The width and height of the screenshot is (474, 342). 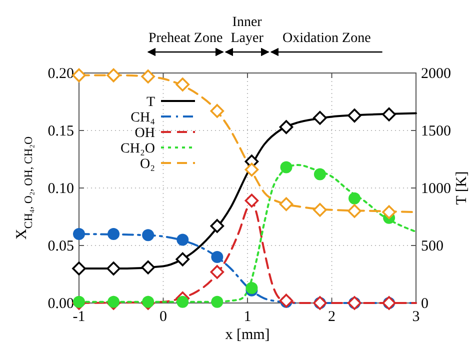 What do you see at coordinates (61, 189) in the screenshot?
I see `y-tick-label: 0.10` at bounding box center [61, 189].